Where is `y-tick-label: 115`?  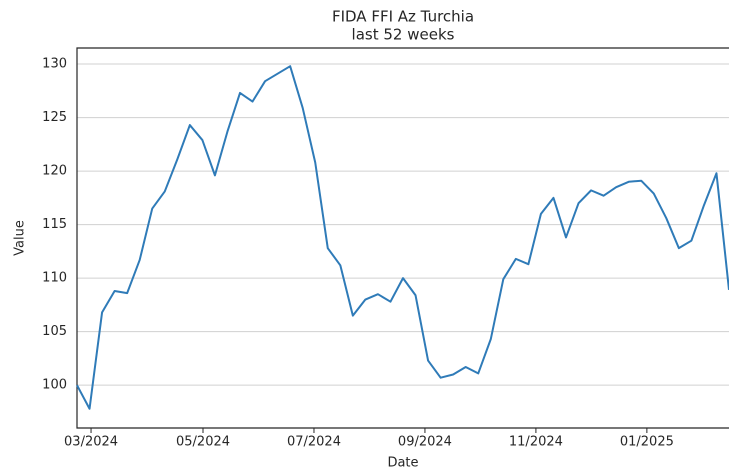 y-tick-label: 115 is located at coordinates (54, 224).